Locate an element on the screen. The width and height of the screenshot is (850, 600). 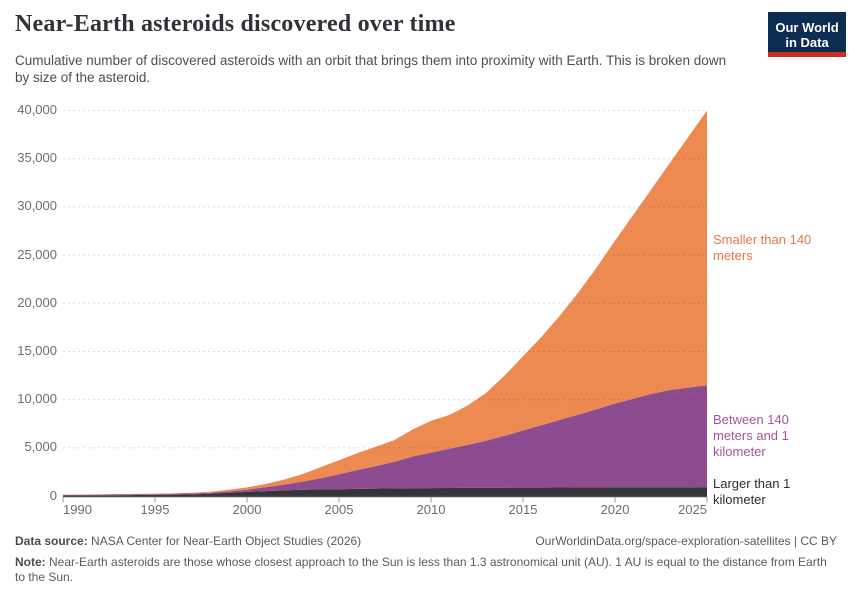
series-label-line: meters is located at coordinates (733, 255).